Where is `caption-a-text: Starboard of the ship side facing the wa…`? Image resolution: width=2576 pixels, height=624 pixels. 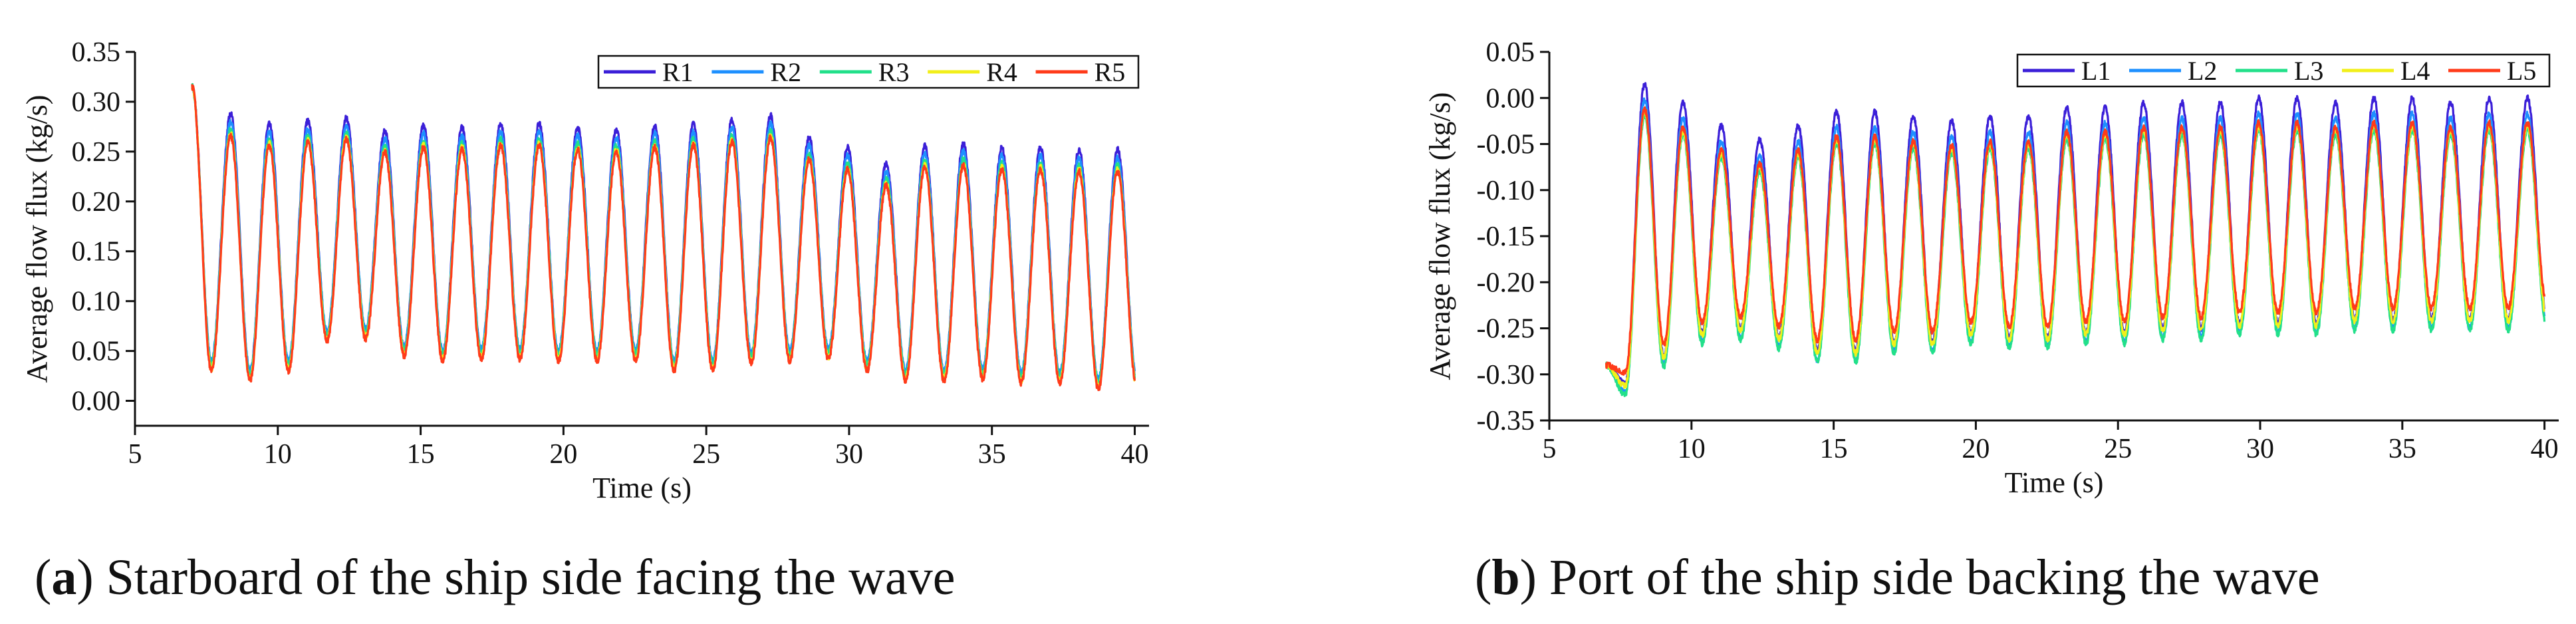
caption-a-text: Starboard of the ship side facing the wa… is located at coordinates (525, 577).